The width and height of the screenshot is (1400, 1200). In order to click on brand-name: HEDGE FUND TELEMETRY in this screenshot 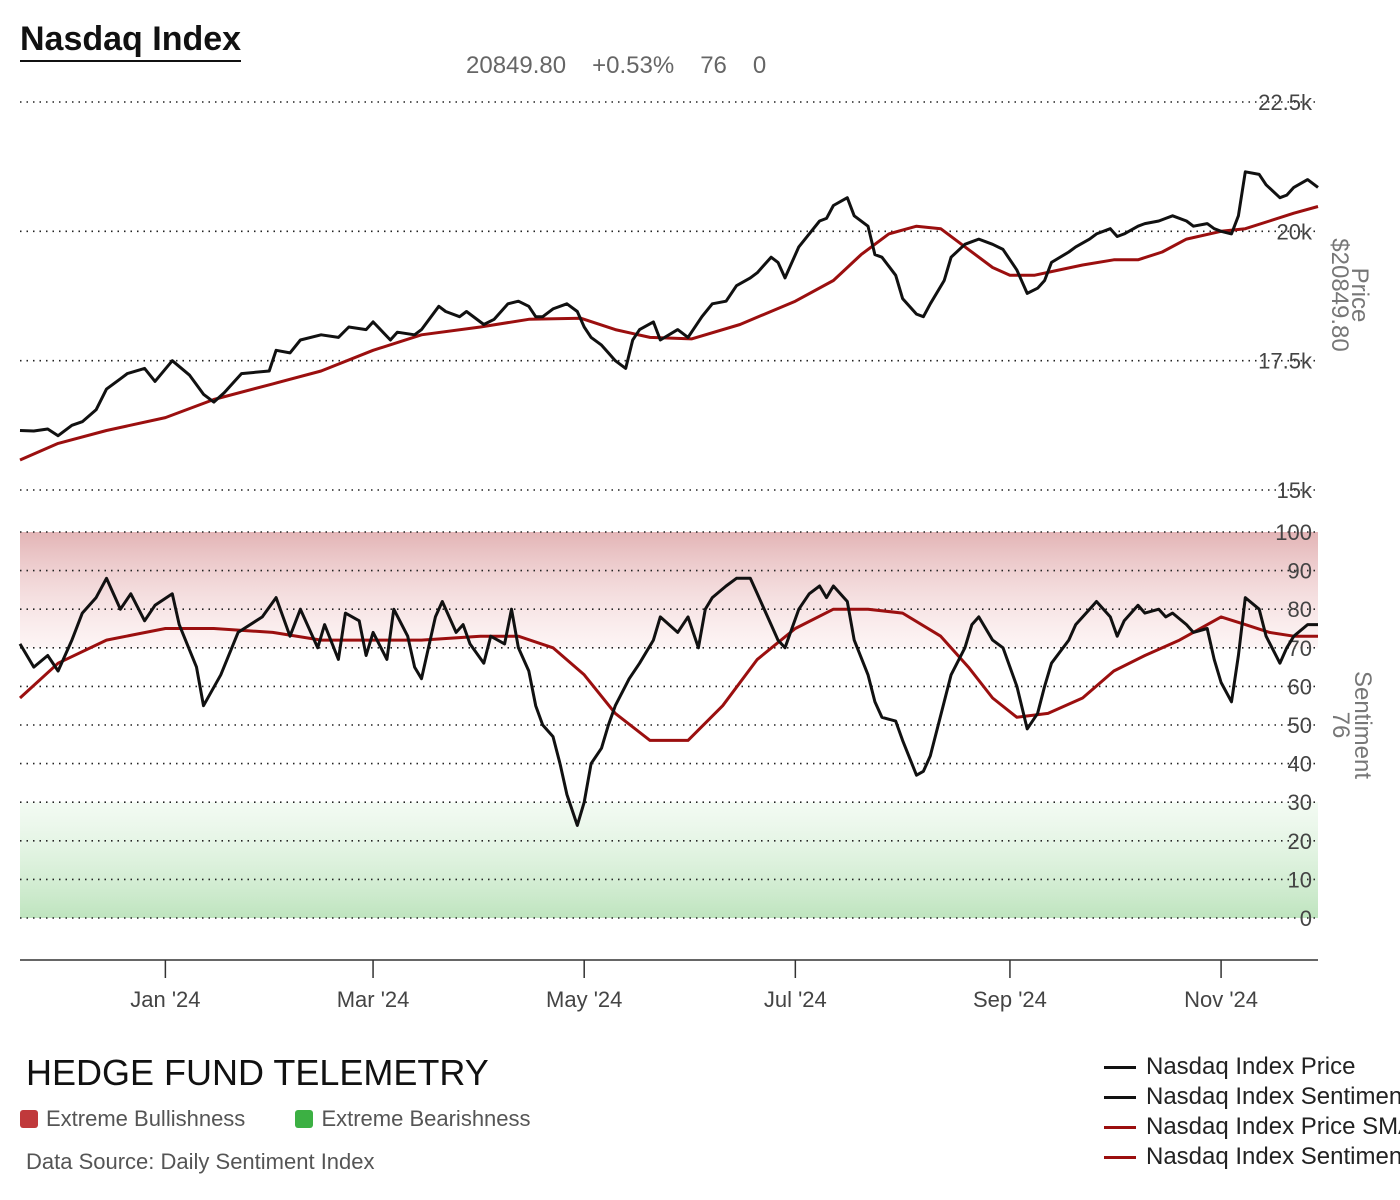, I will do `click(257, 1072)`.